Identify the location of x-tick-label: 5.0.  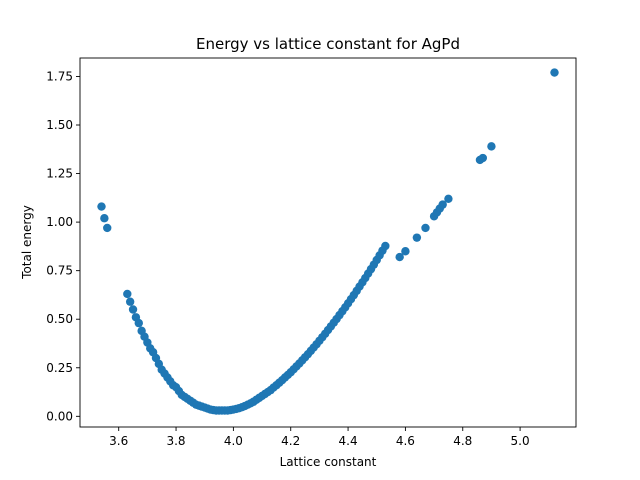
(520, 441).